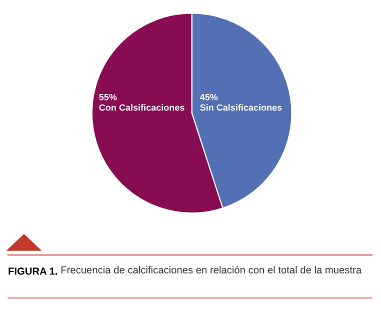  What do you see at coordinates (209, 97) in the screenshot?
I see `data-label: 45%` at bounding box center [209, 97].